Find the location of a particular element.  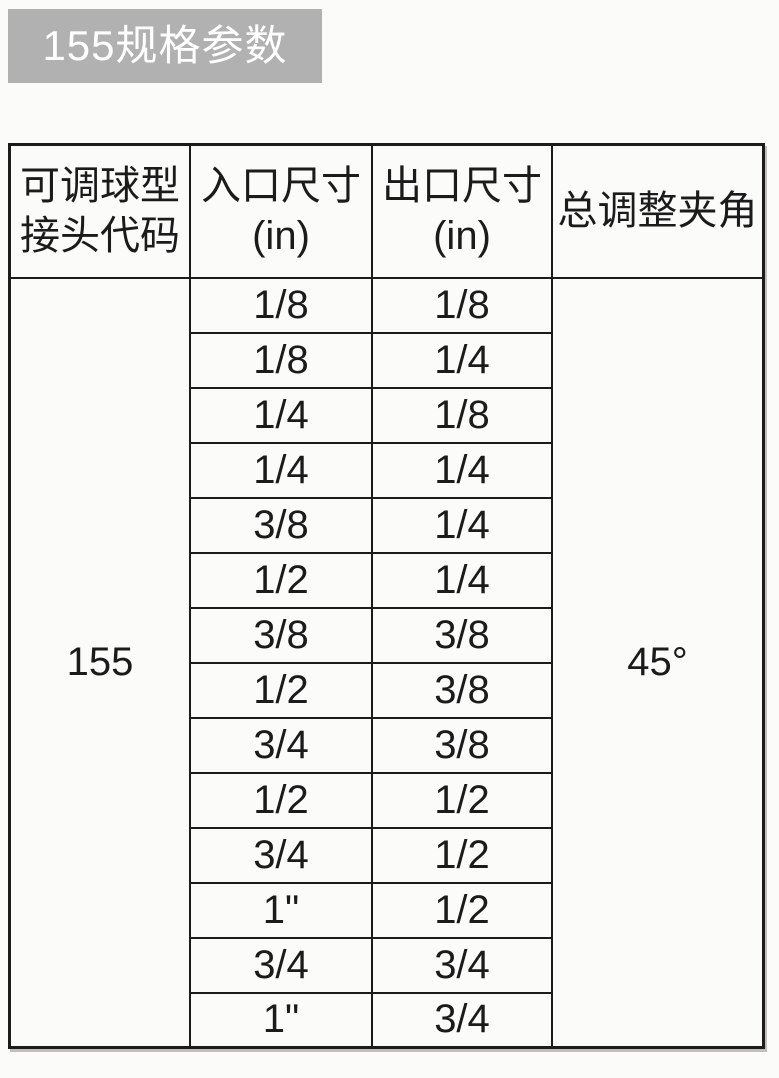

table-row: 3/4 1/2 is located at coordinates (387, 855).